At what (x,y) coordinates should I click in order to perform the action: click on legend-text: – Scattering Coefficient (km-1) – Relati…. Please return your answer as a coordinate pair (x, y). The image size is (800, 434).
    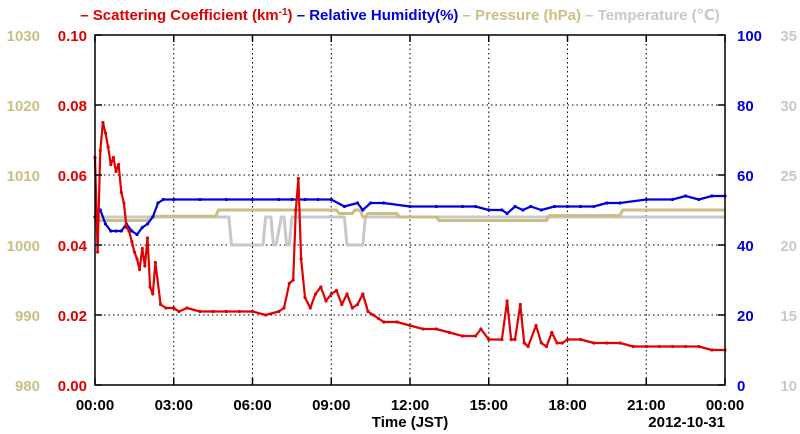
    Looking at the image, I should click on (399, 16).